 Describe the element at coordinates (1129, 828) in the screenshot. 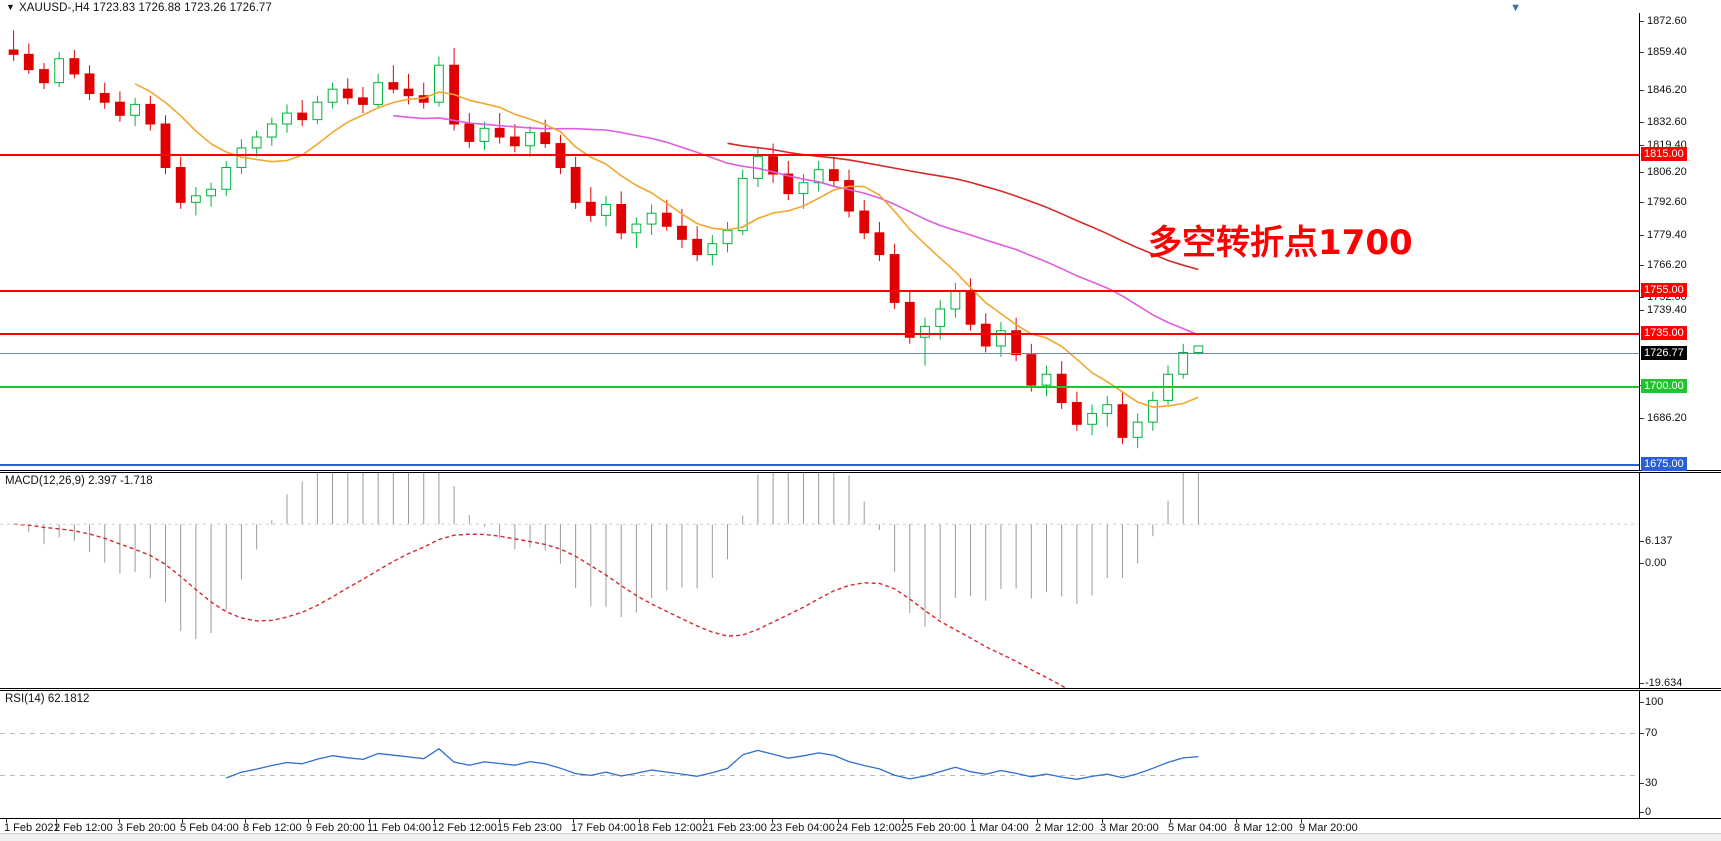

I see `time-tick-label: 3 Mar 20:00` at that location.